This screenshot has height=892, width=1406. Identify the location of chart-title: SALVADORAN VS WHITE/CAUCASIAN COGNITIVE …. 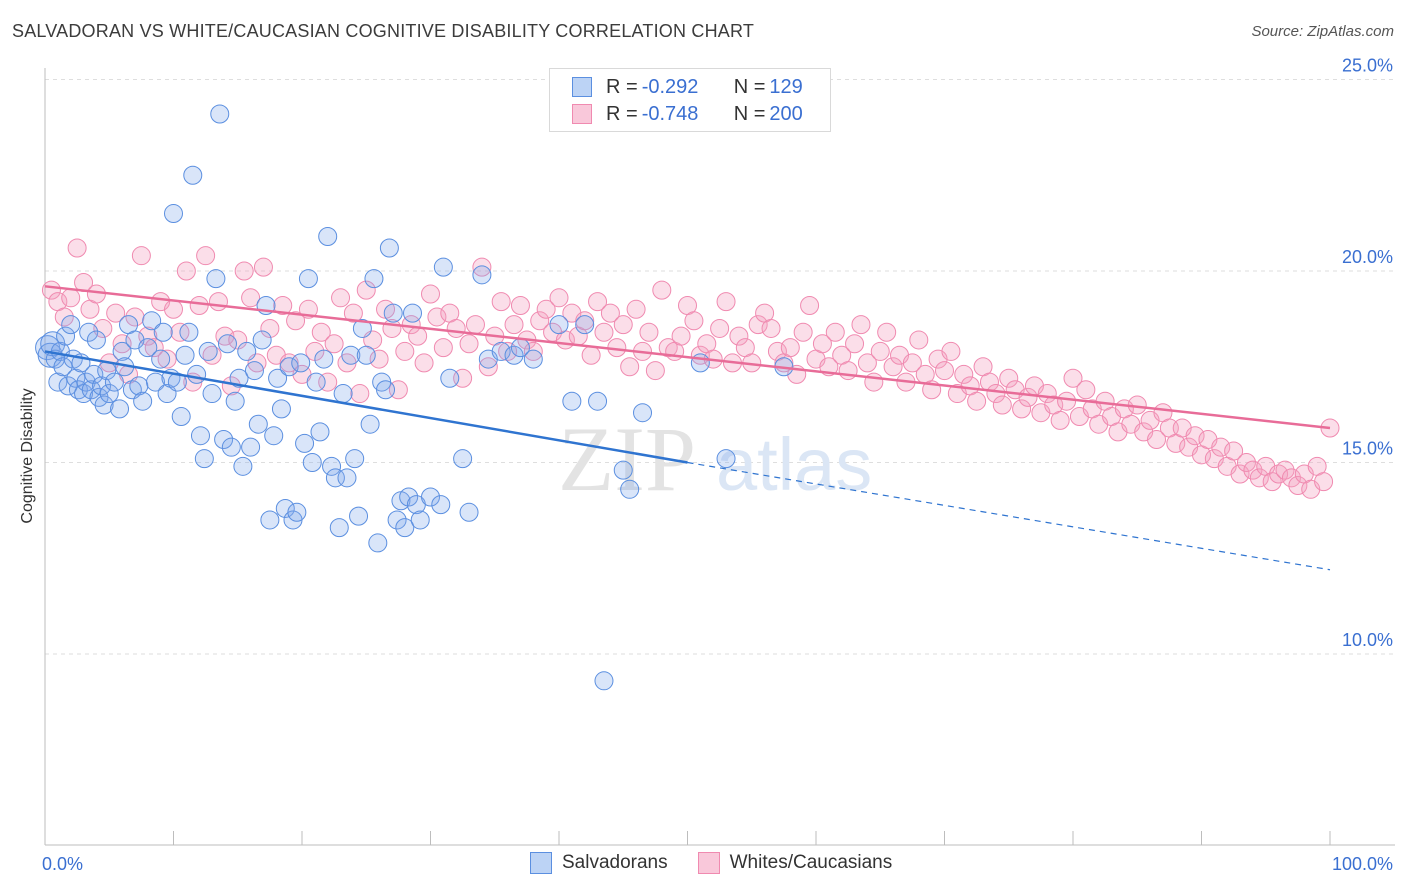
(383, 31).